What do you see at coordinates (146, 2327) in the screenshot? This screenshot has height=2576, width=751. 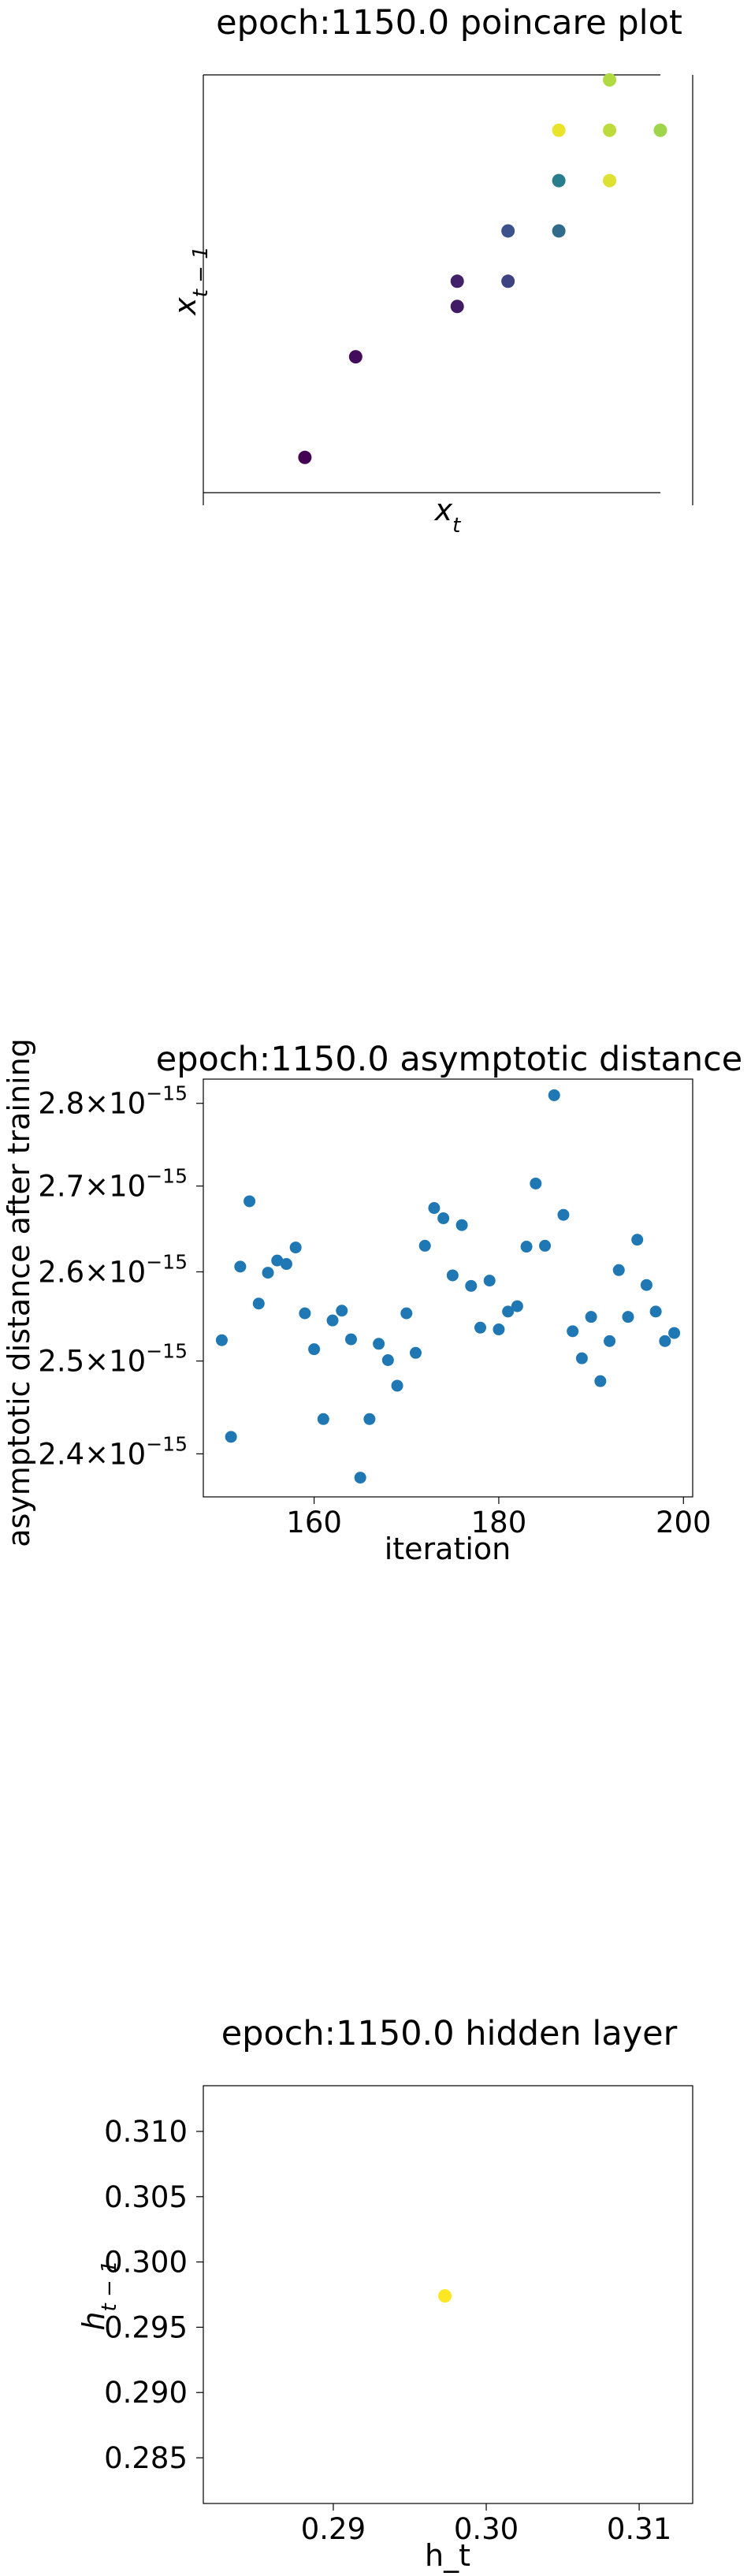 I see `hidden-layer-ytick-label: 0.295` at bounding box center [146, 2327].